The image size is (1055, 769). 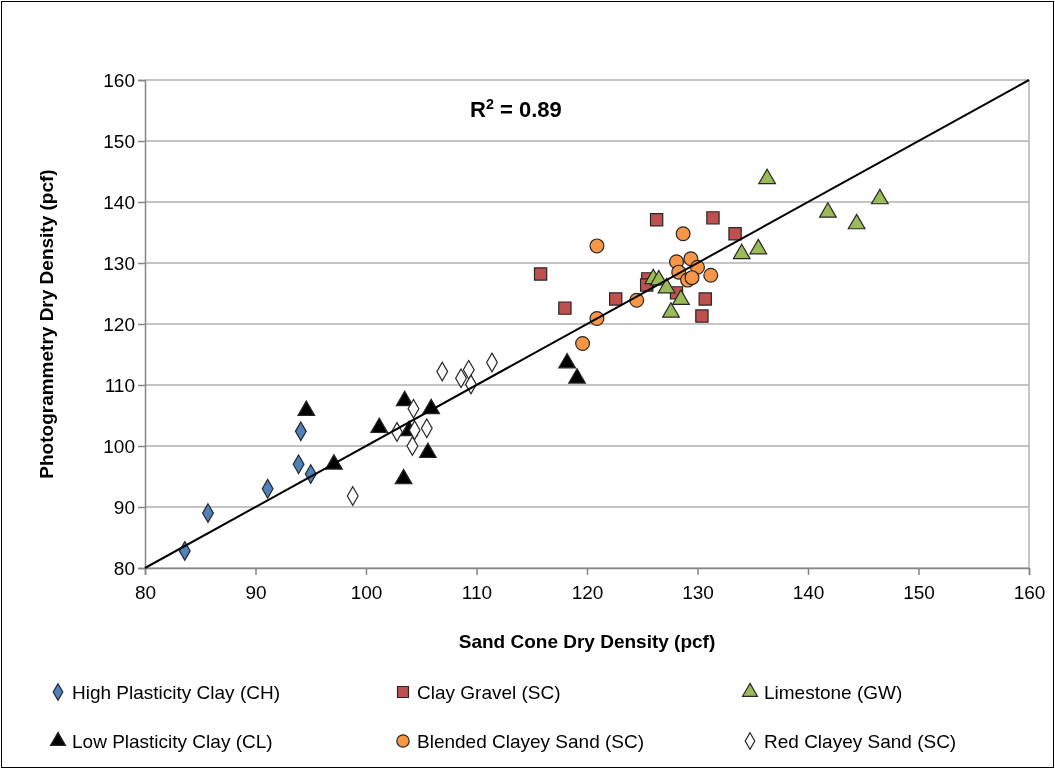 What do you see at coordinates (124, 507) in the screenshot?
I see `y-tick-label: 90` at bounding box center [124, 507].